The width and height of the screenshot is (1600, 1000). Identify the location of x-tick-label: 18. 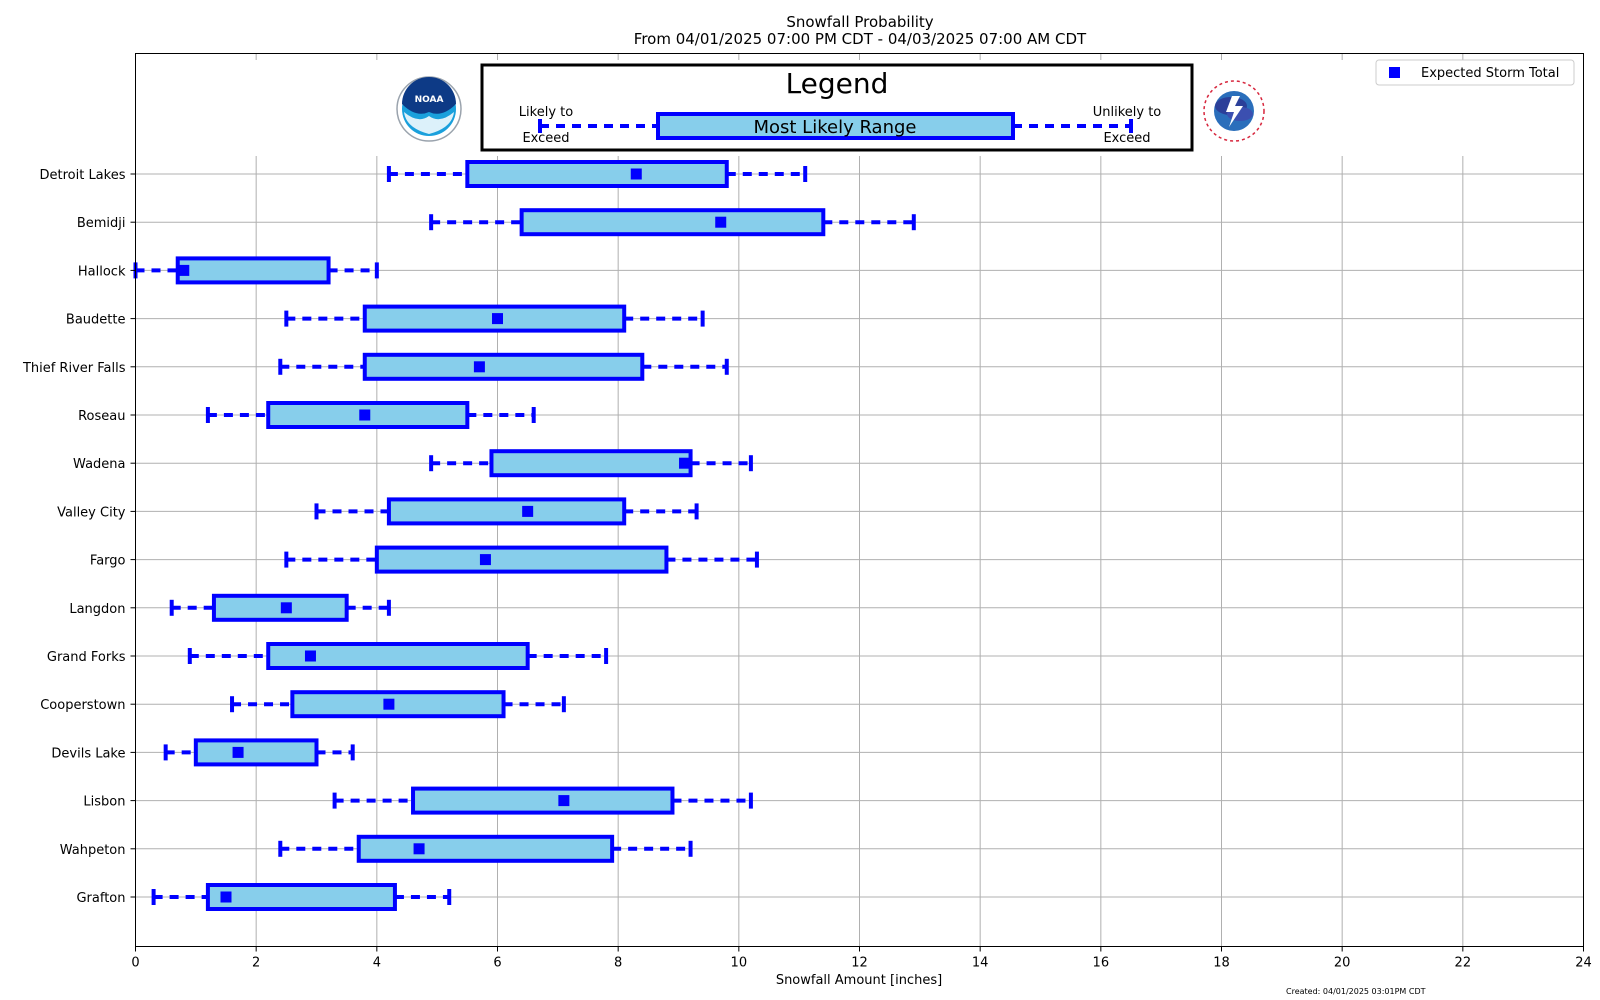
(1221, 963).